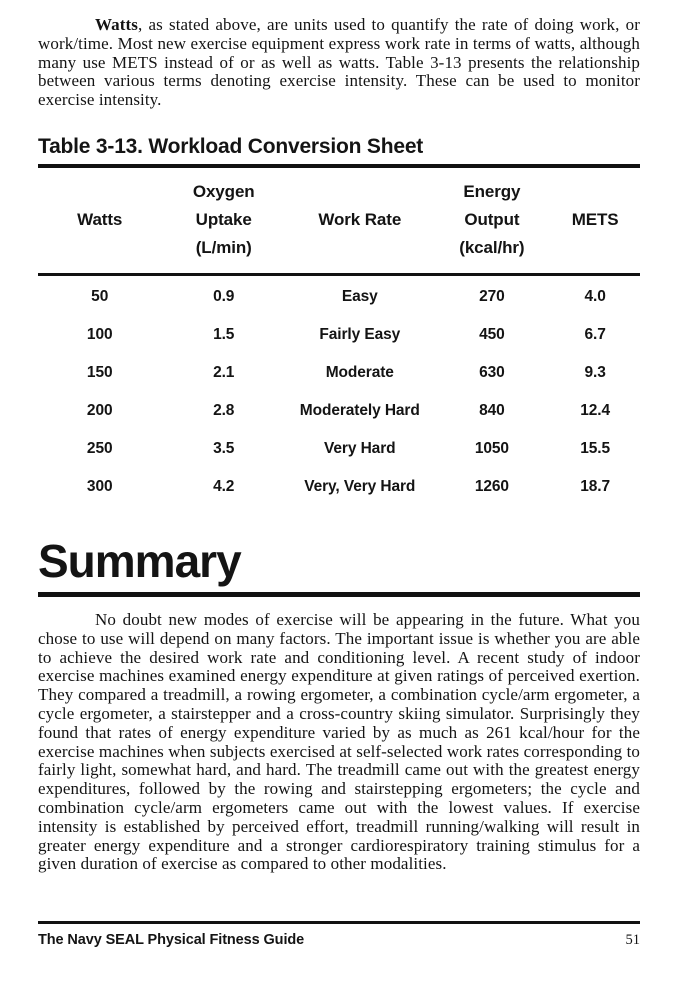 This screenshot has height=981, width=673. Describe the element at coordinates (595, 372) in the screenshot. I see `cell-mets: 9.3` at that location.